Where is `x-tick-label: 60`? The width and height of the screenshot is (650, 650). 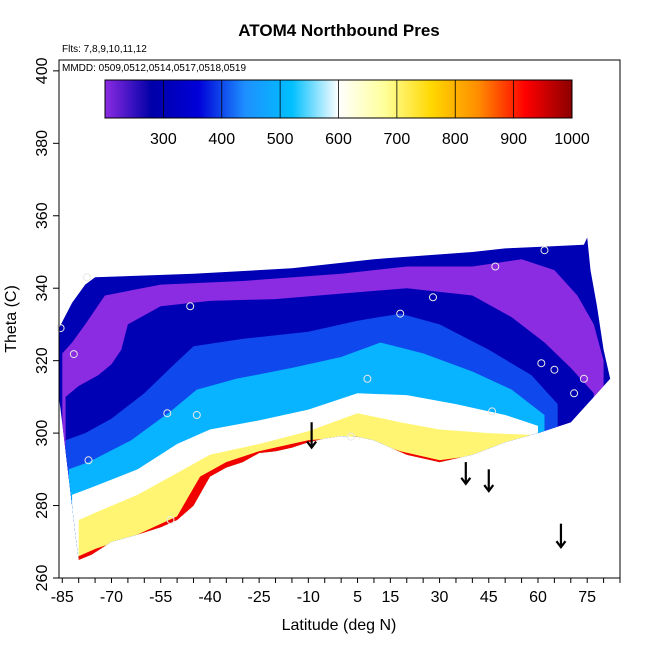 x-tick-label: 60 is located at coordinates (538, 597).